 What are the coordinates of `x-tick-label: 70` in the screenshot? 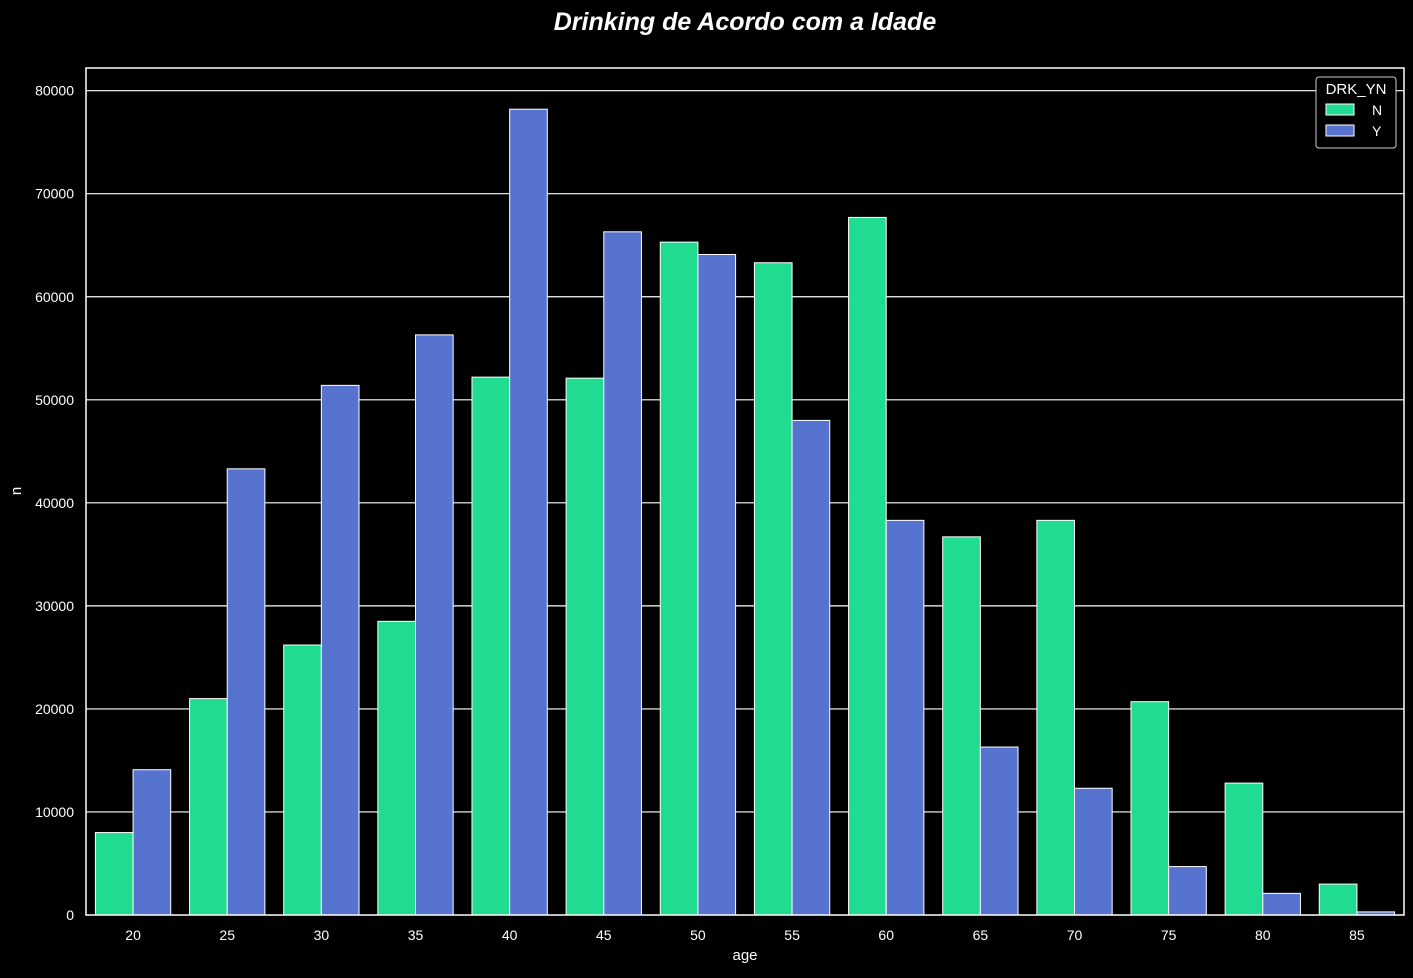 It's located at (1075, 935).